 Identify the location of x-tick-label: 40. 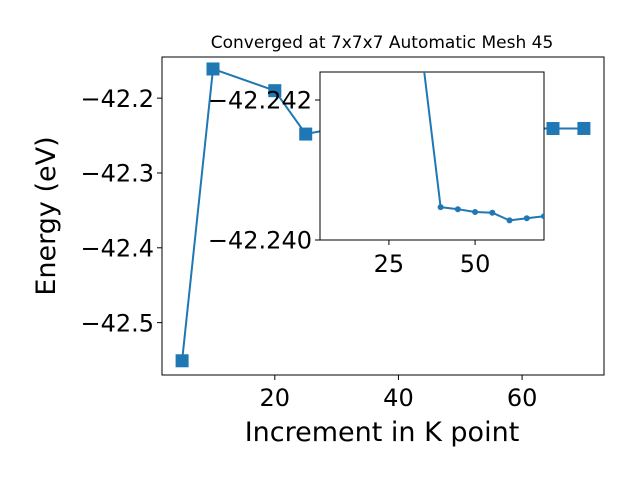
(398, 398).